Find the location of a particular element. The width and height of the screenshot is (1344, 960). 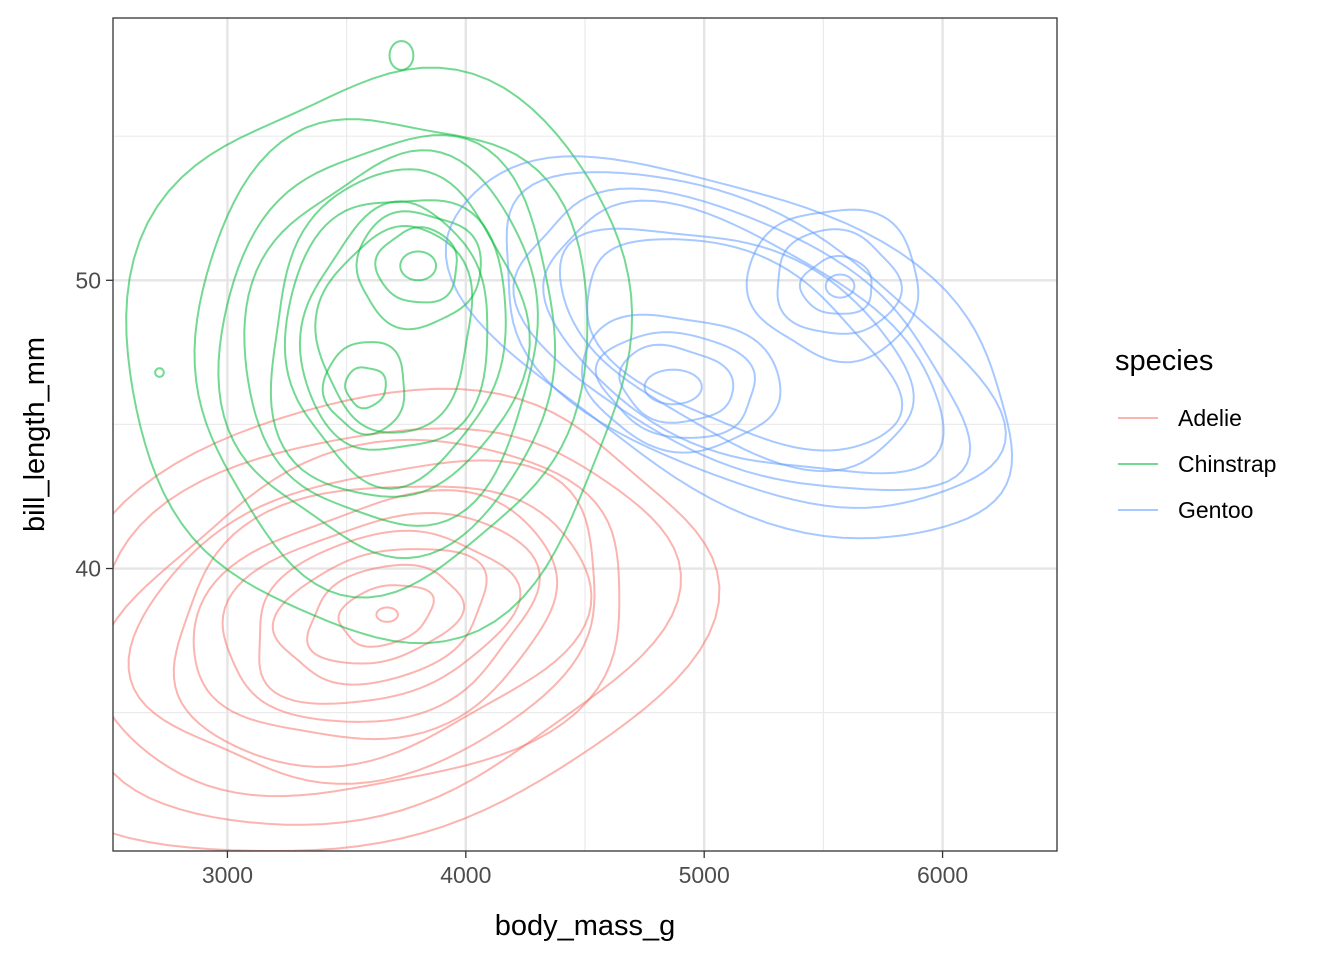

x-axis: 3000 4000 5000 6000 is located at coordinates (585, 869).